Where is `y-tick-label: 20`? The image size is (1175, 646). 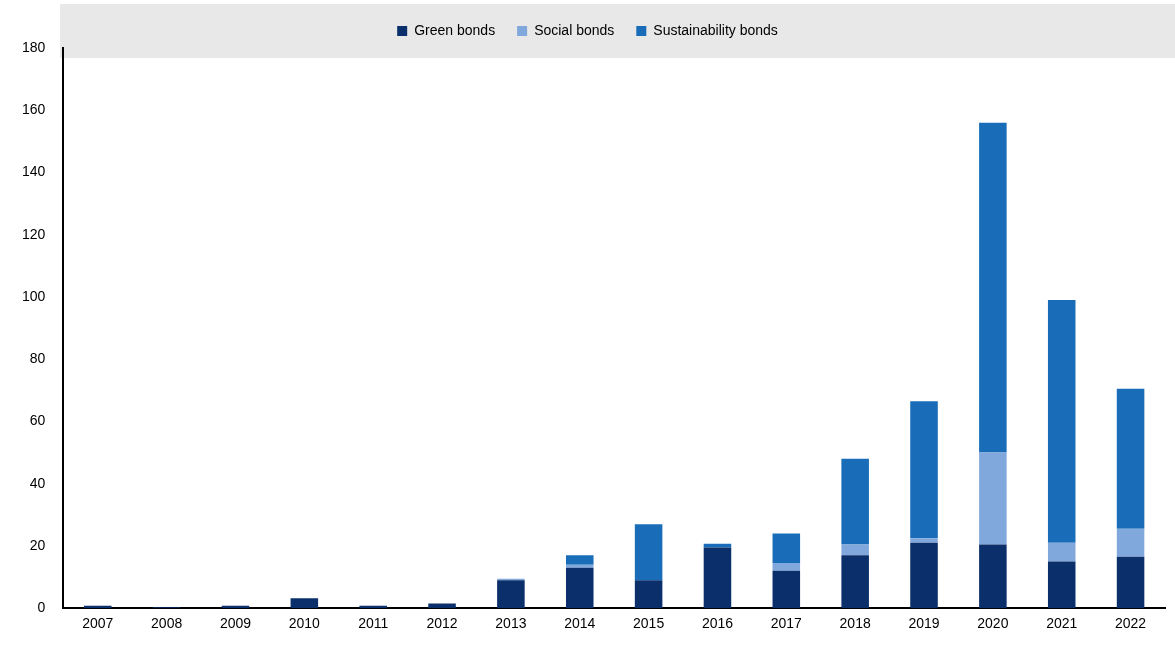 y-tick-label: 20 is located at coordinates (37, 544).